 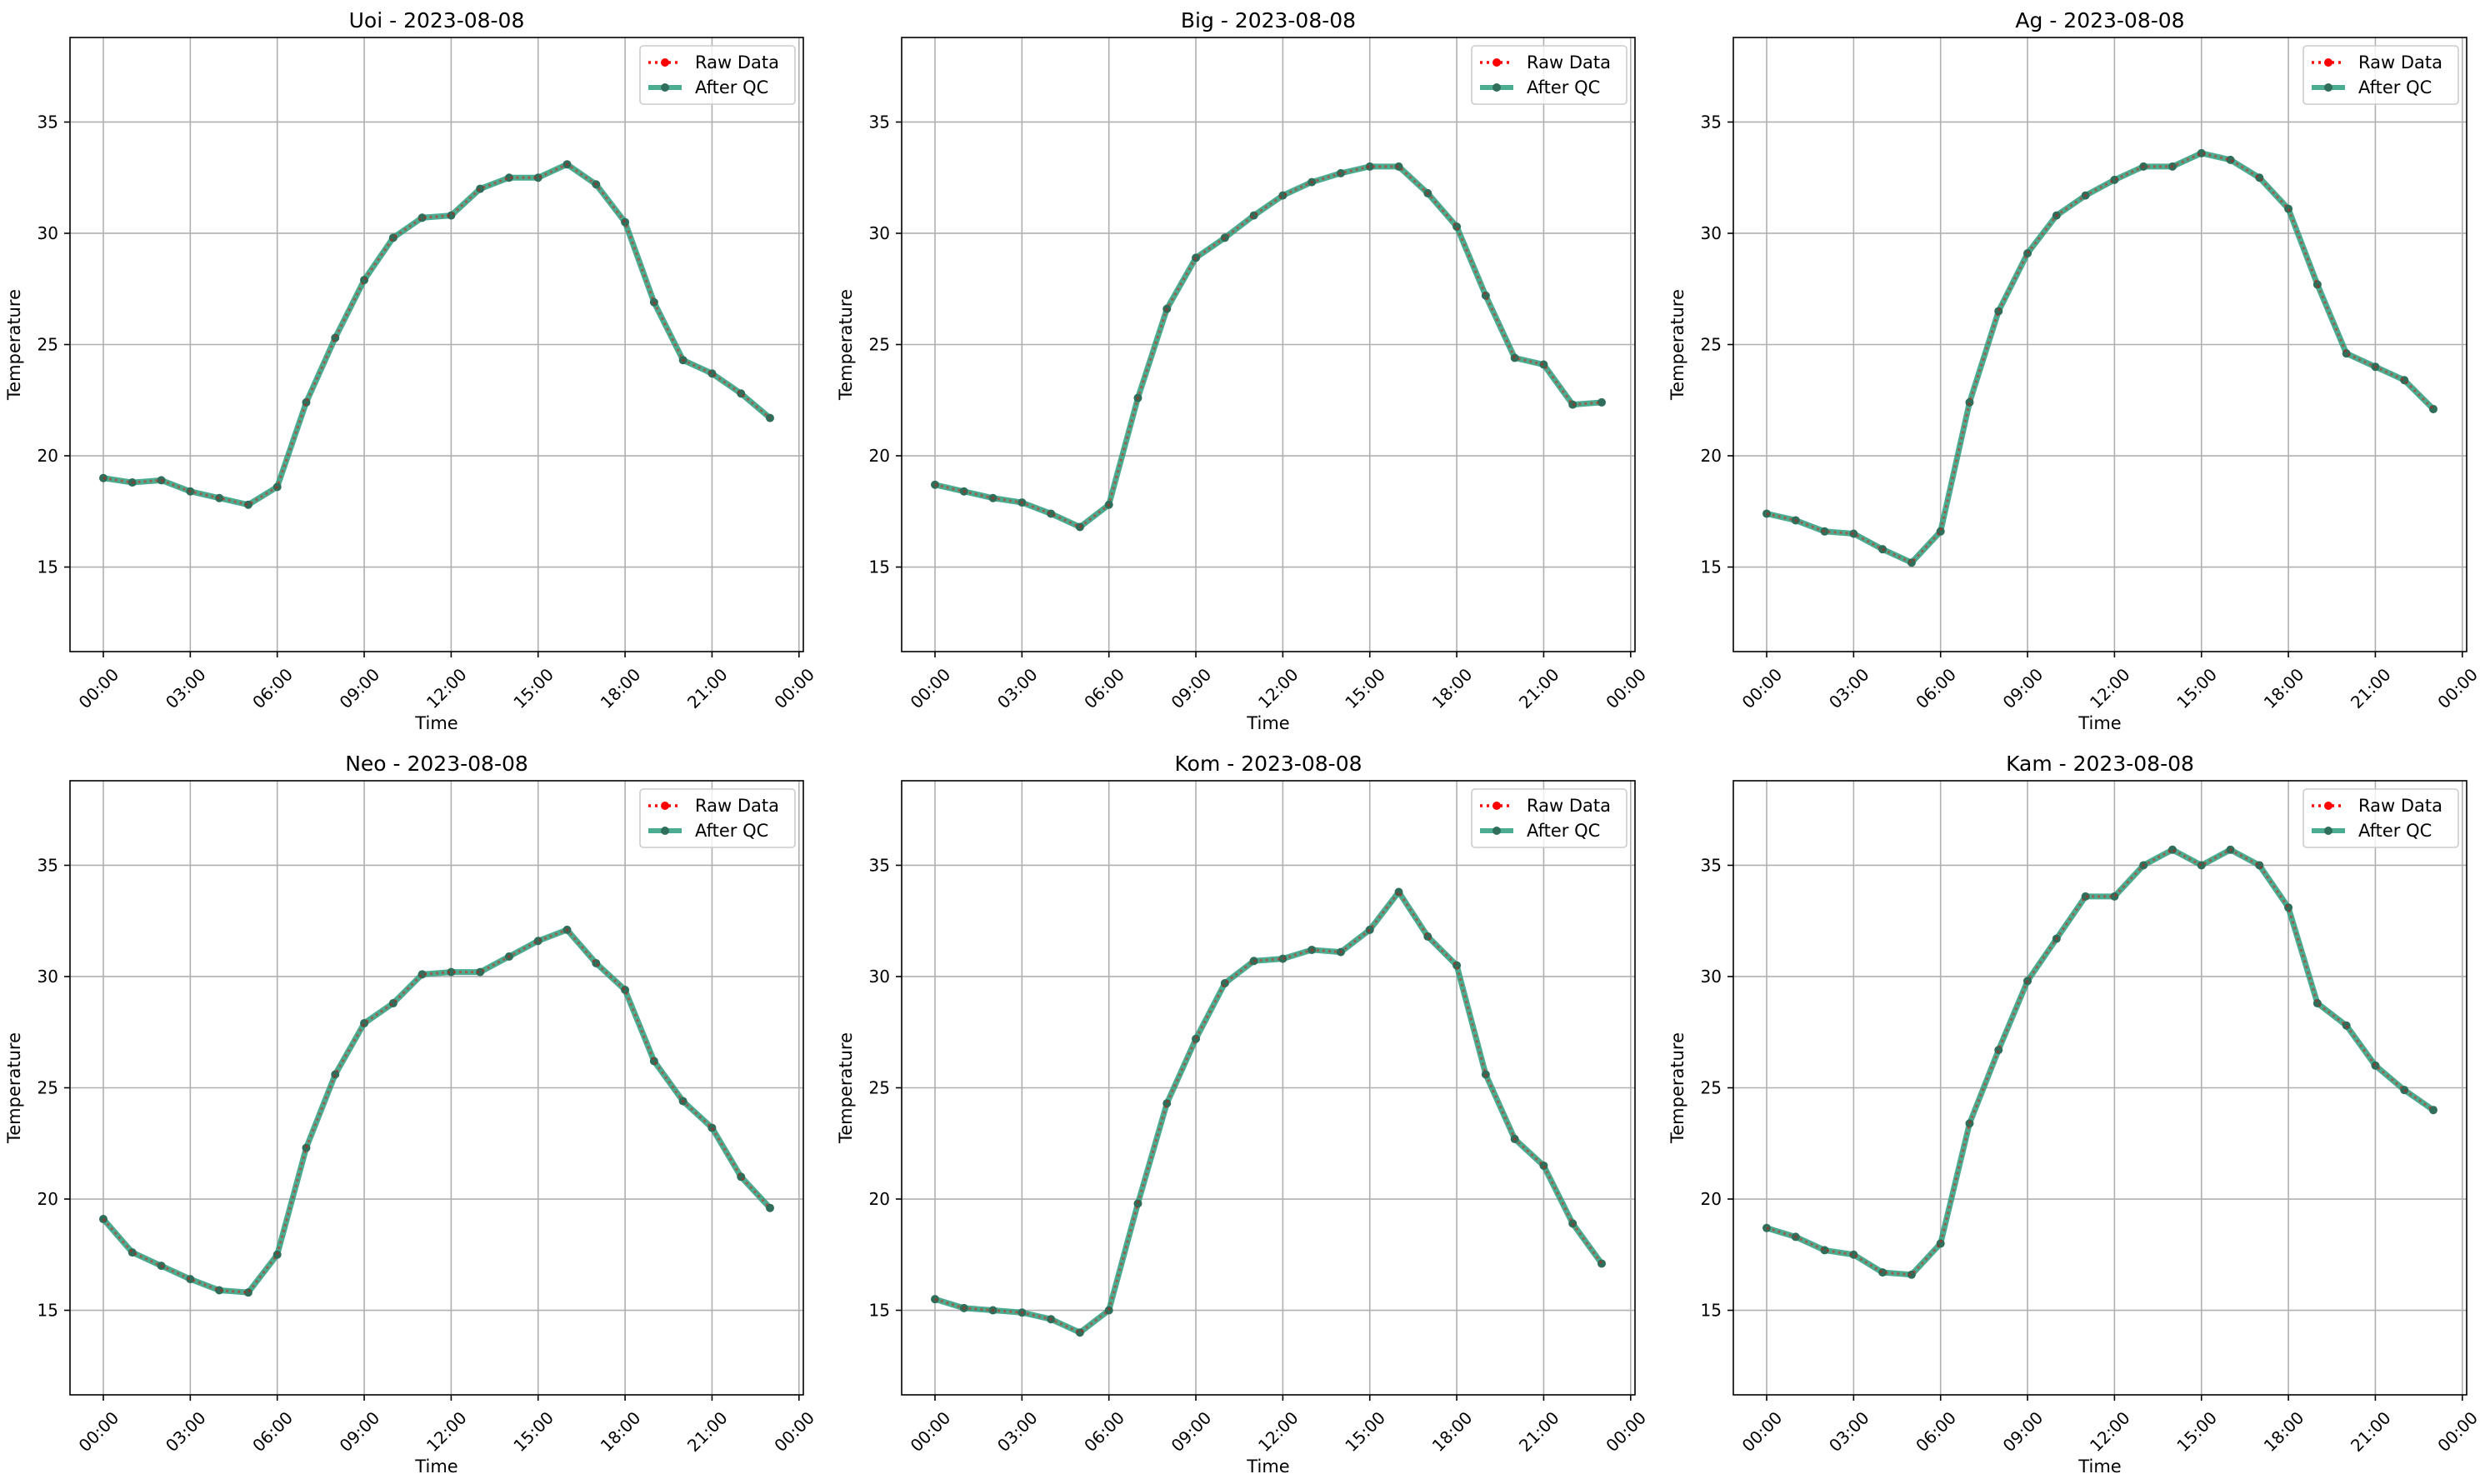 What do you see at coordinates (1268, 344) in the screenshot?
I see `grid` at bounding box center [1268, 344].